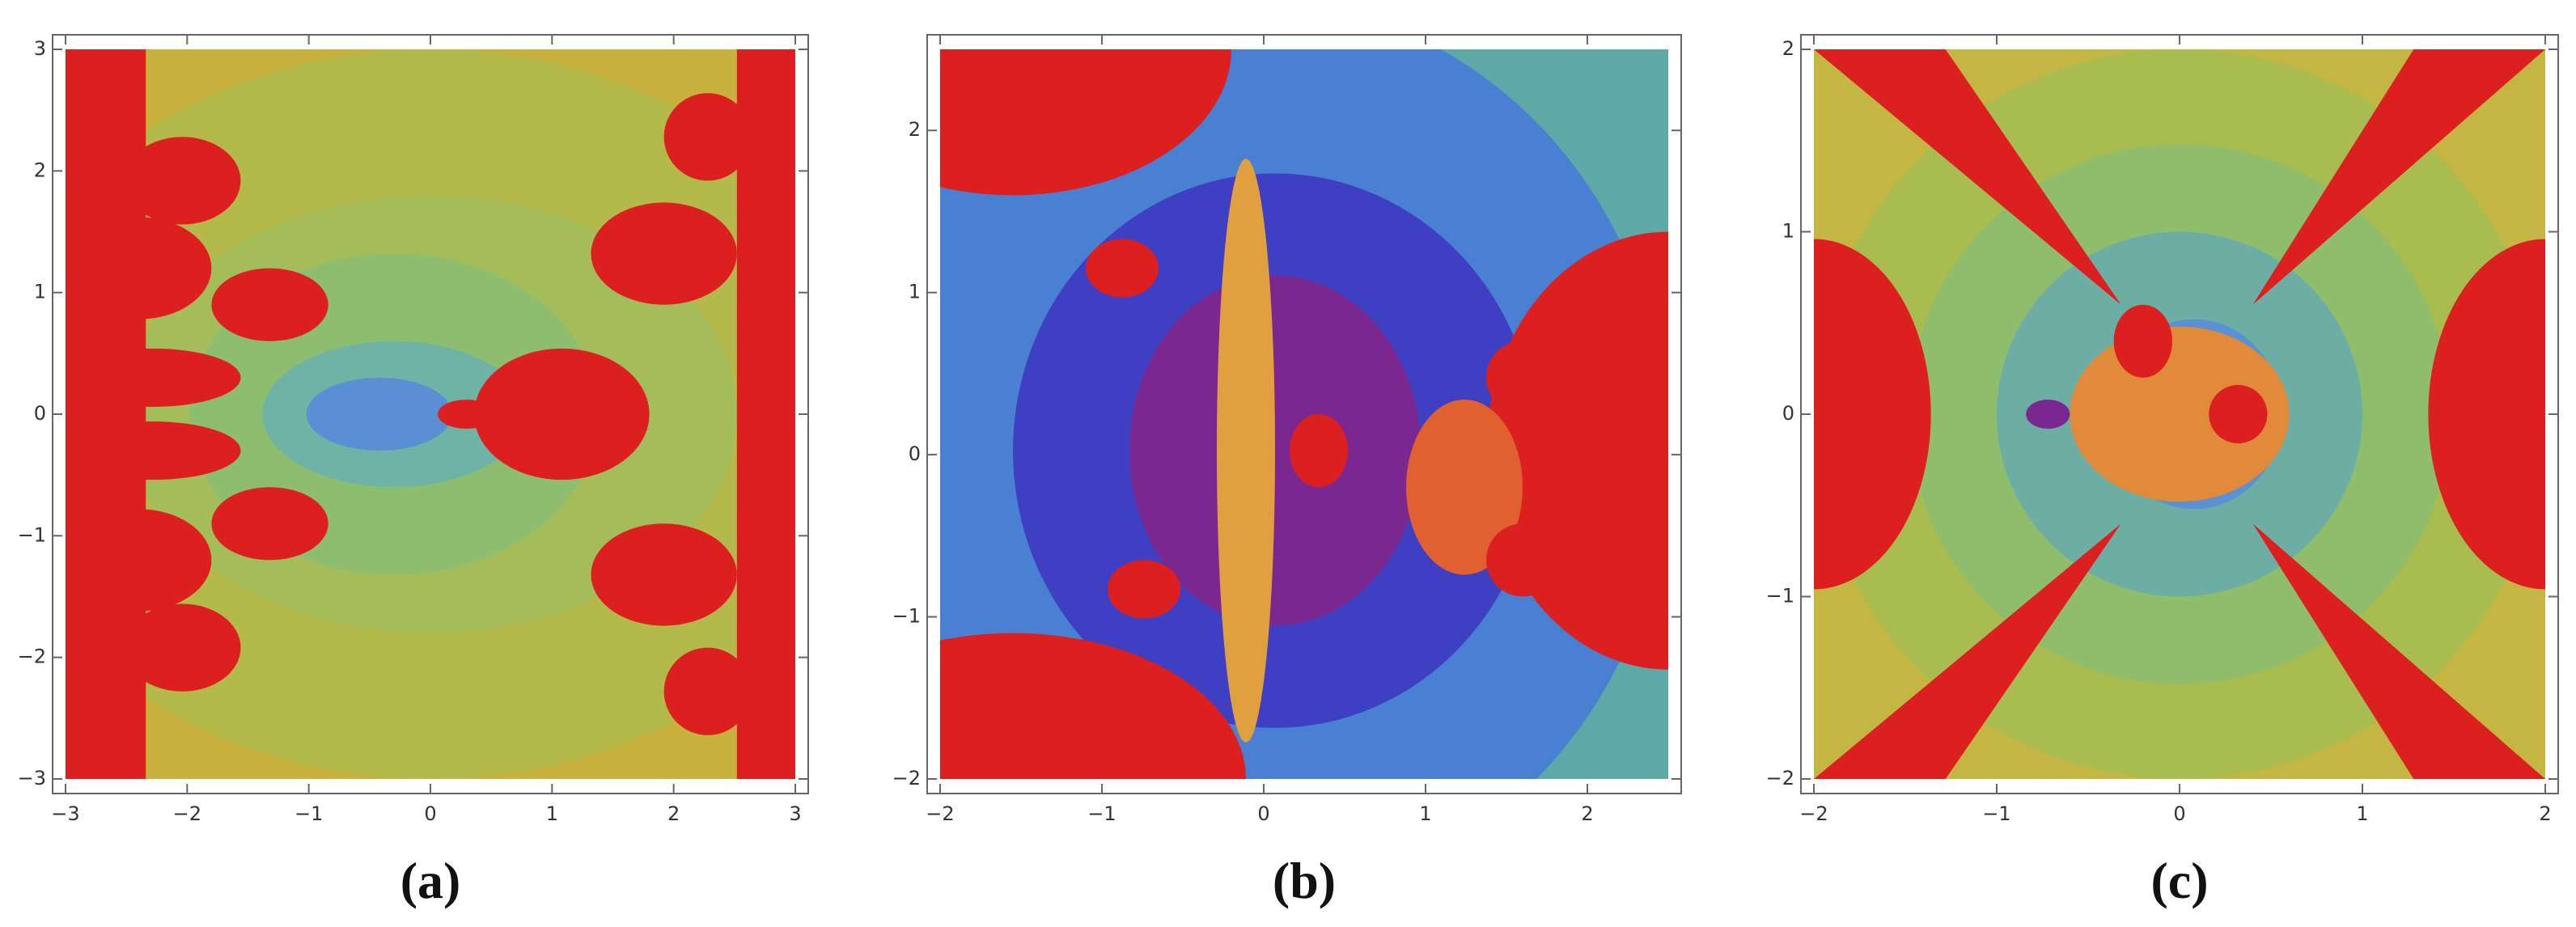 The image size is (2576, 927). What do you see at coordinates (65, 813) in the screenshot?
I see `x-tick-label: −3` at bounding box center [65, 813].